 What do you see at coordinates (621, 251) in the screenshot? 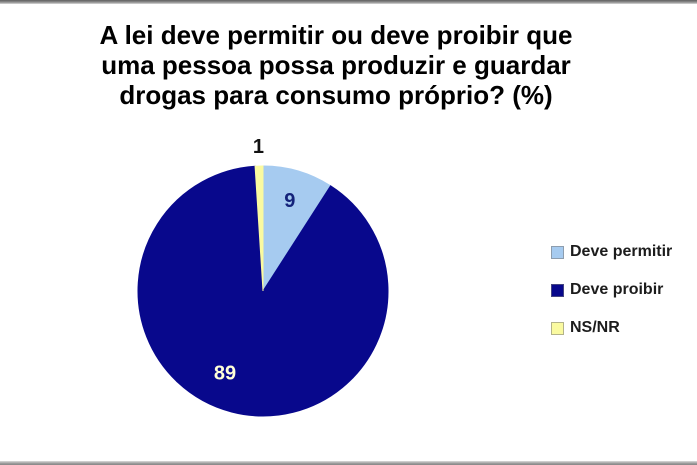
I see `legend-label-deve-permitir: Deve permitir` at bounding box center [621, 251].